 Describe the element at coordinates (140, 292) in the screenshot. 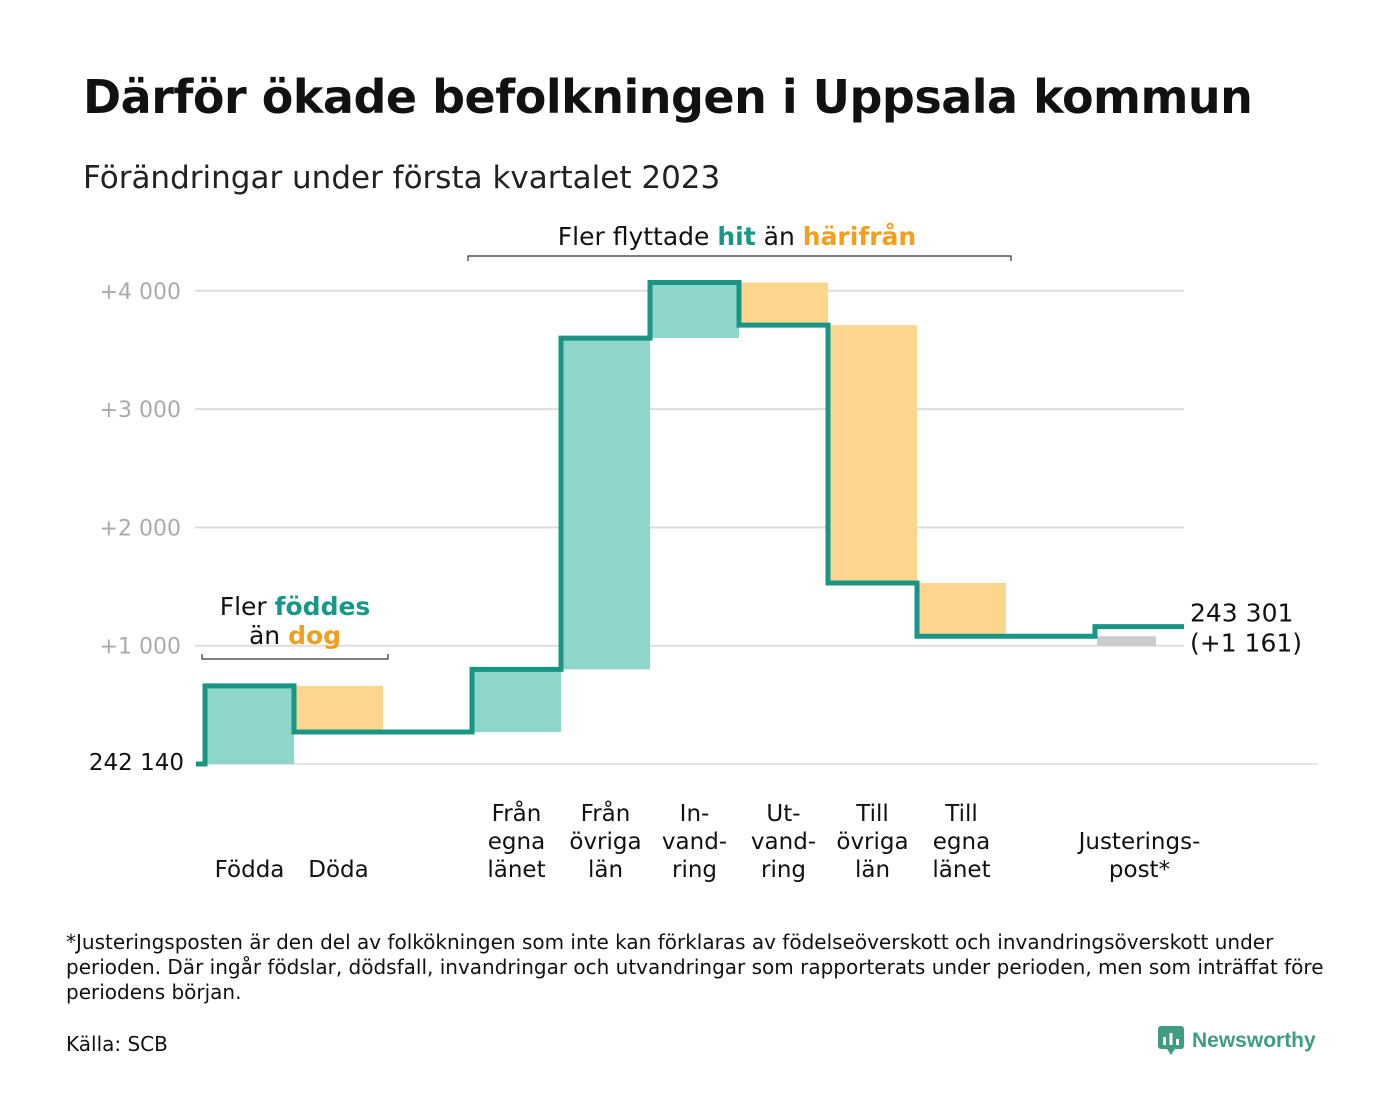

I see `y-tick-label: +4 000` at that location.